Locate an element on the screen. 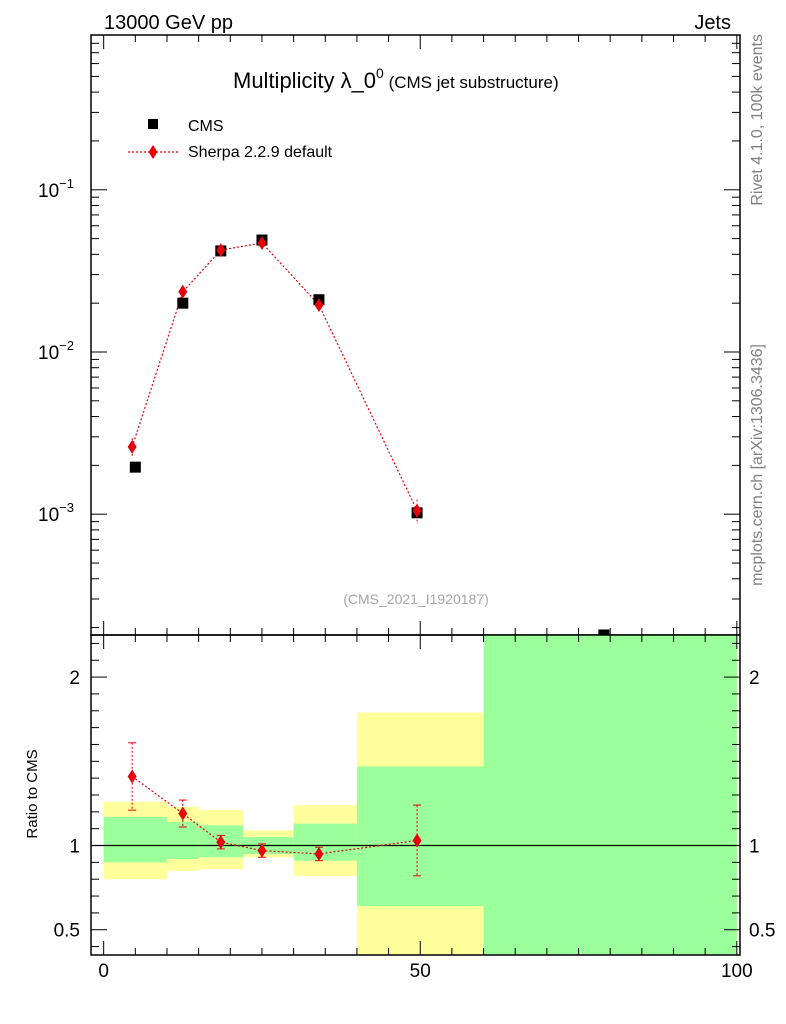  ratio-marks is located at coordinates (274, 809).